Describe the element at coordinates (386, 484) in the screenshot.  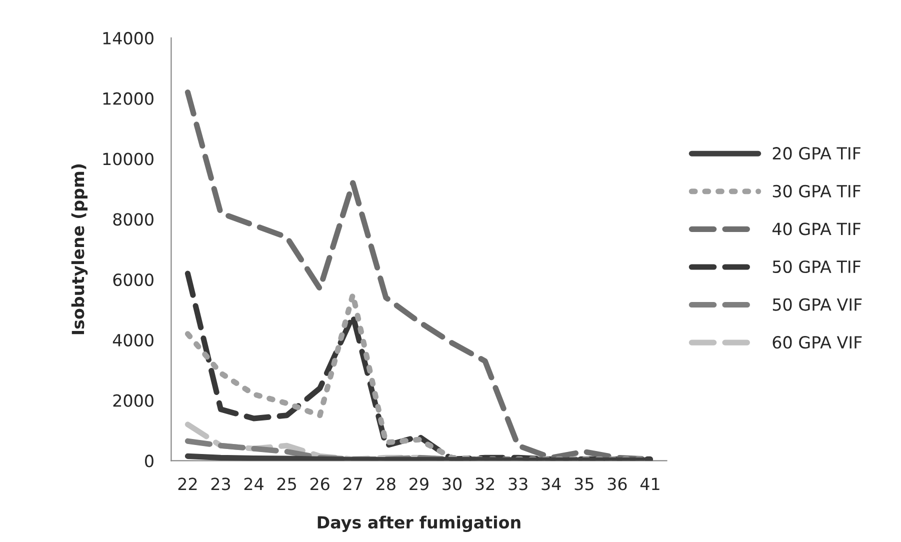
I see `x-tick-label: 28` at that location.